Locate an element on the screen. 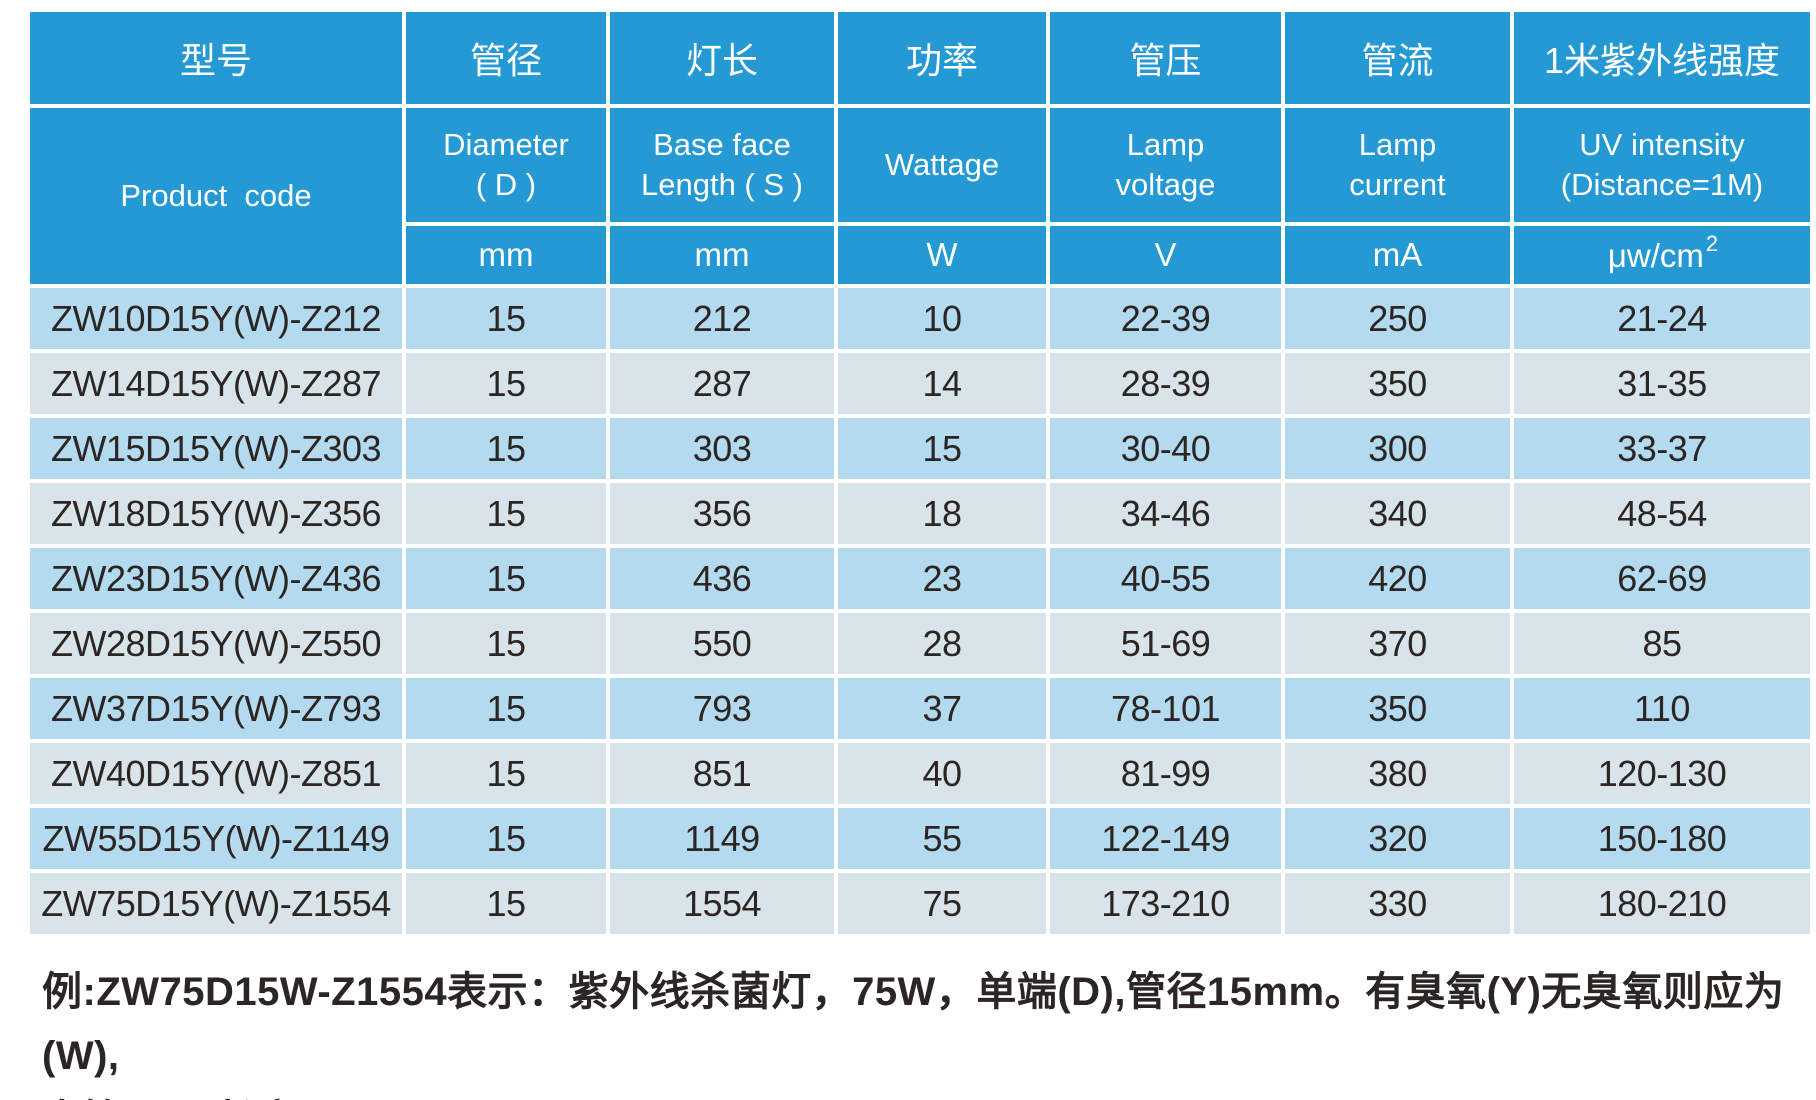  product-code-cell: ZW75D15Y(W)-Z1554 is located at coordinates (216, 903).